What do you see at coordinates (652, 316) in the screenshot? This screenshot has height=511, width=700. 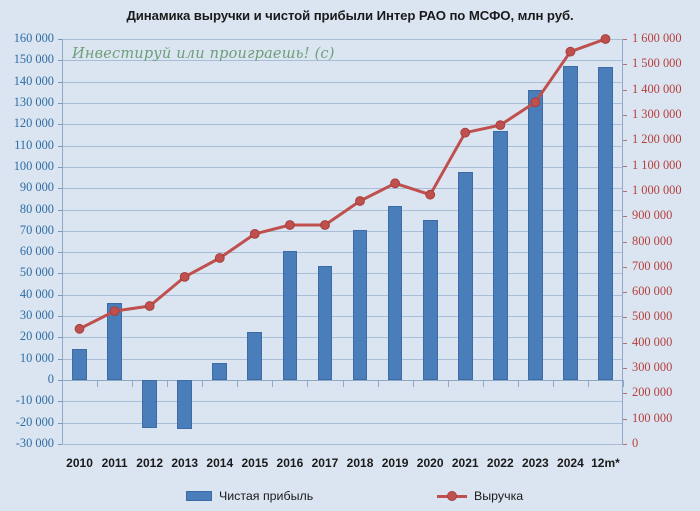 I see `y-axis-right-tick-label: 500 000` at bounding box center [652, 316].